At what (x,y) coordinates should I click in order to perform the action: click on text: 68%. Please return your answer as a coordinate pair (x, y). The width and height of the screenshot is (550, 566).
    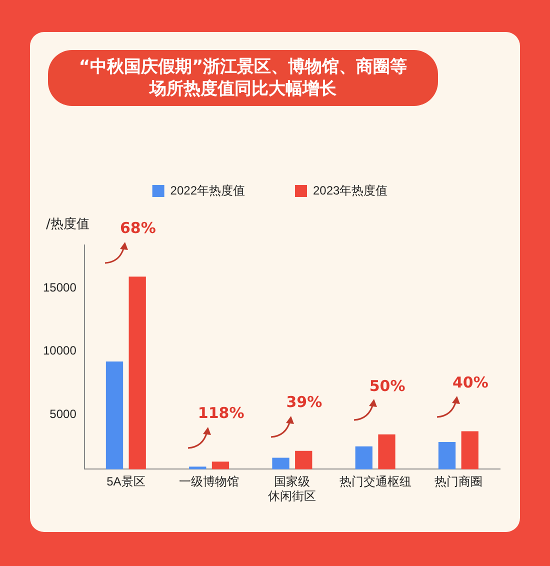
    Looking at the image, I should click on (138, 228).